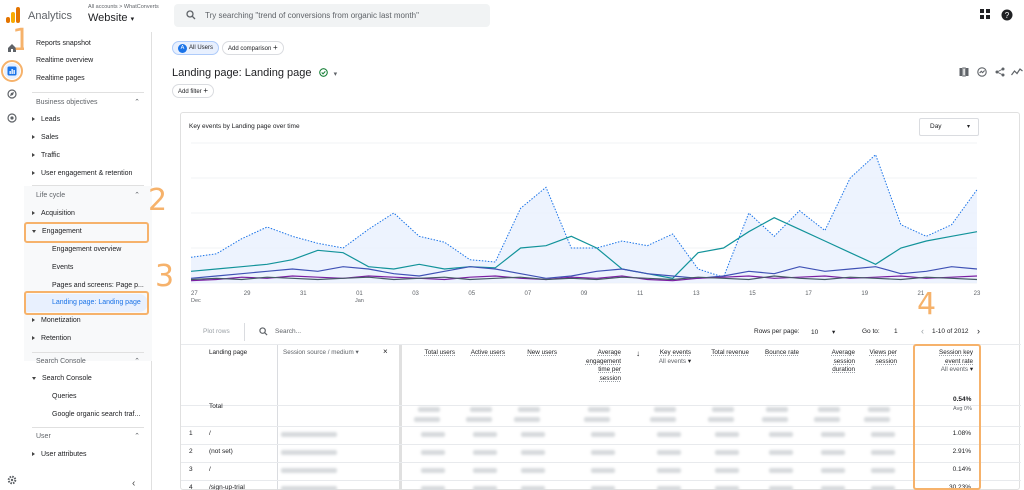 This screenshot has height=490, width=1024. What do you see at coordinates (599, 366) in the screenshot?
I see `col-avg-engagement: Average engagement time per session` at bounding box center [599, 366].